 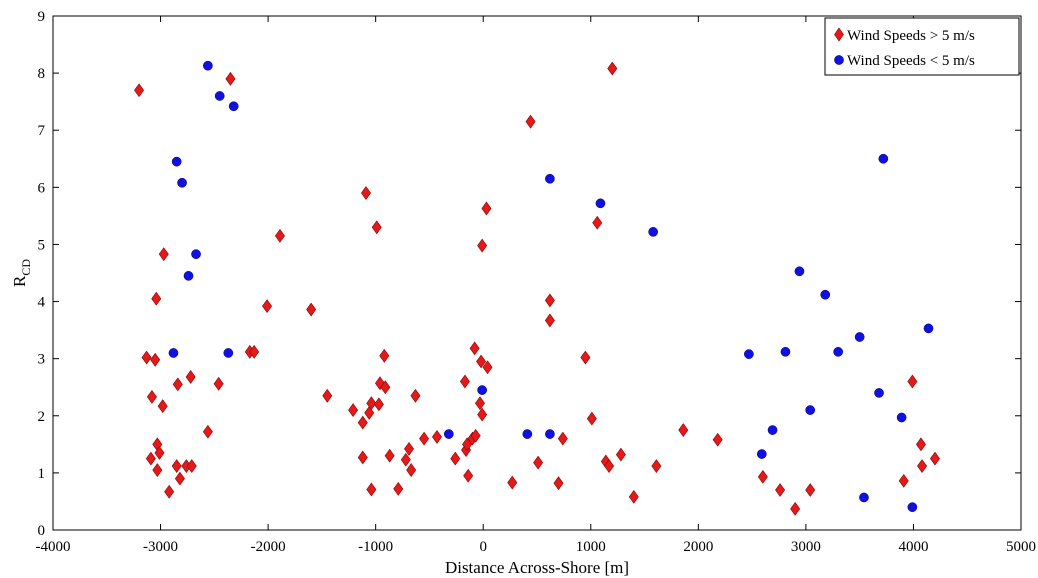 I want to click on y-axis-title: RCD, so click(x=21, y=273).